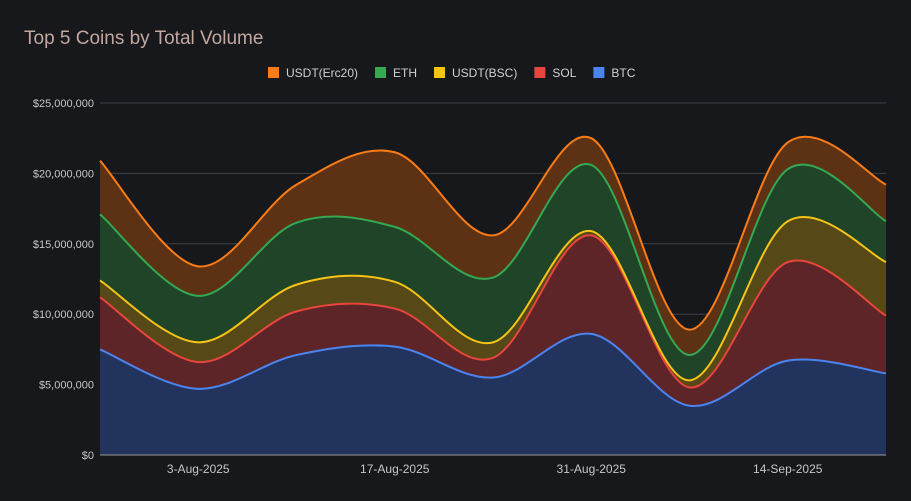 This screenshot has width=911, height=501. I want to click on legend-label: ETH, so click(405, 73).